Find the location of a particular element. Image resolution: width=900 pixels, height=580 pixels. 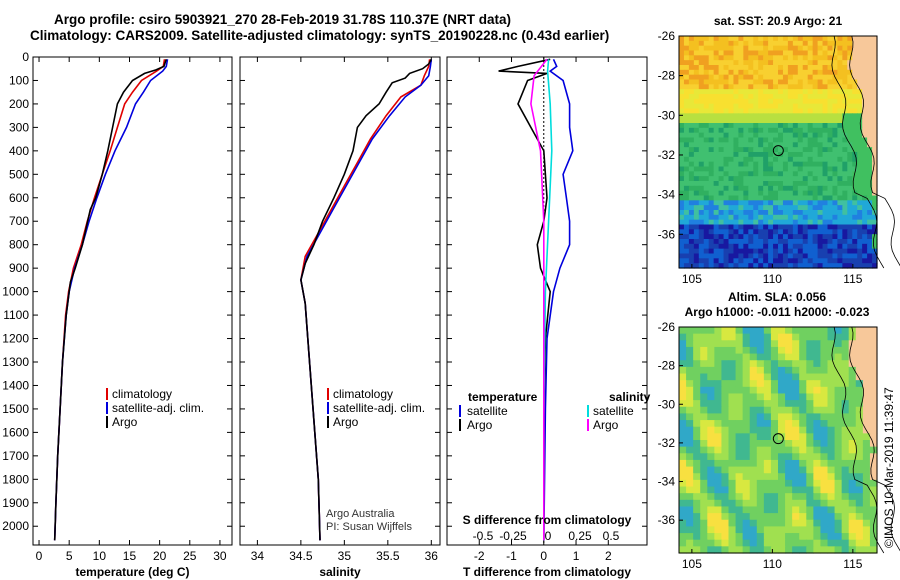

map-ytick-label-sla-map-5: -36 is located at coordinates (667, 520).